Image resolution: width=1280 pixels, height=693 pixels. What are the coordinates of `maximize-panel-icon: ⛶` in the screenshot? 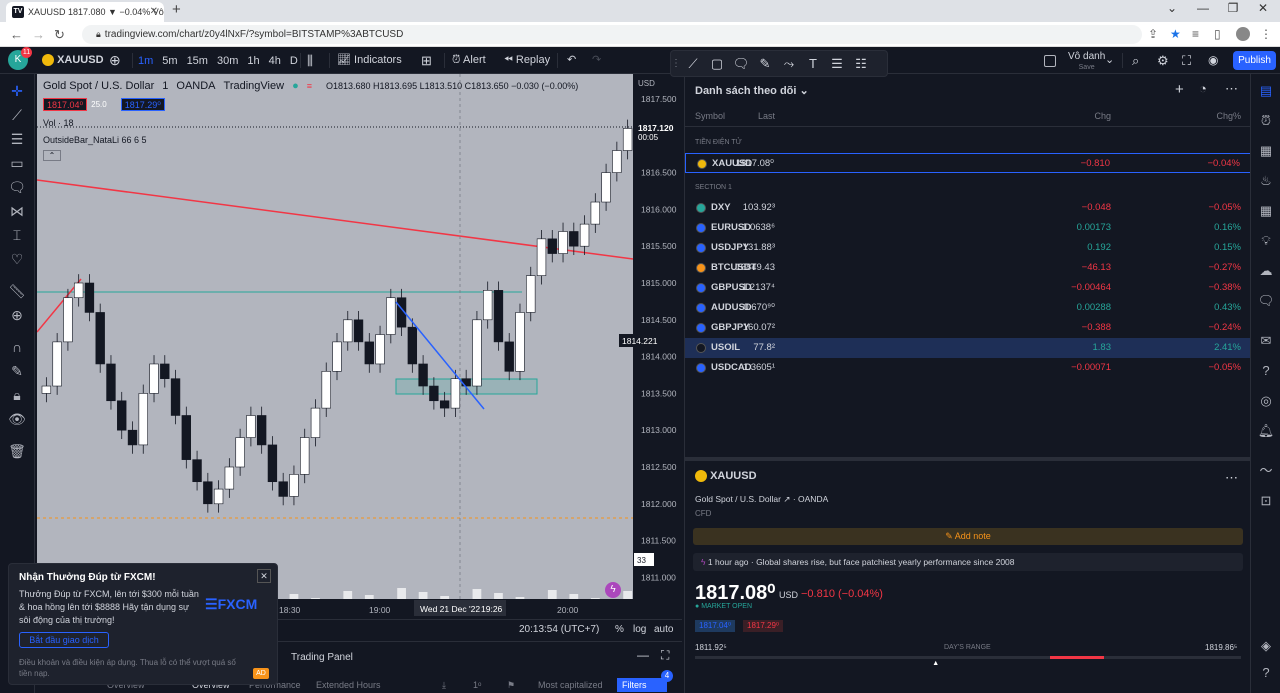 It's located at (665, 655).